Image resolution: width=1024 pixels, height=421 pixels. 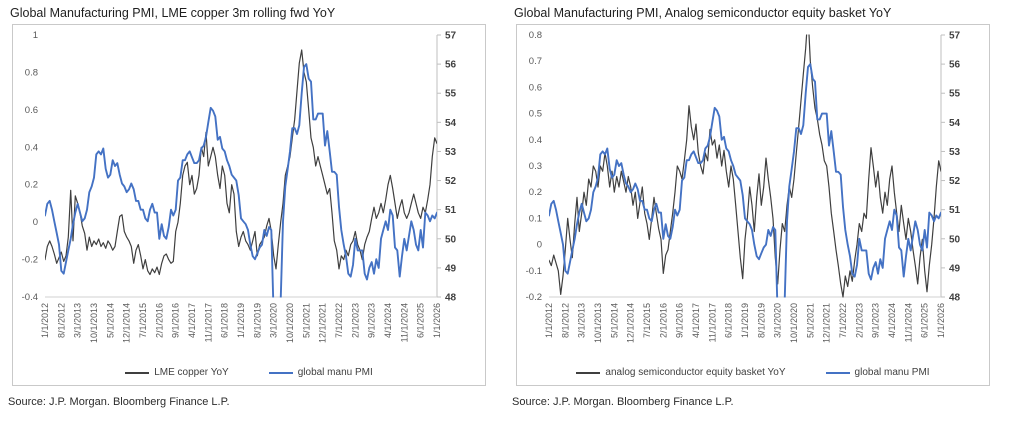 I want to click on svg-text: 2/1/2023, so click(x=859, y=320).